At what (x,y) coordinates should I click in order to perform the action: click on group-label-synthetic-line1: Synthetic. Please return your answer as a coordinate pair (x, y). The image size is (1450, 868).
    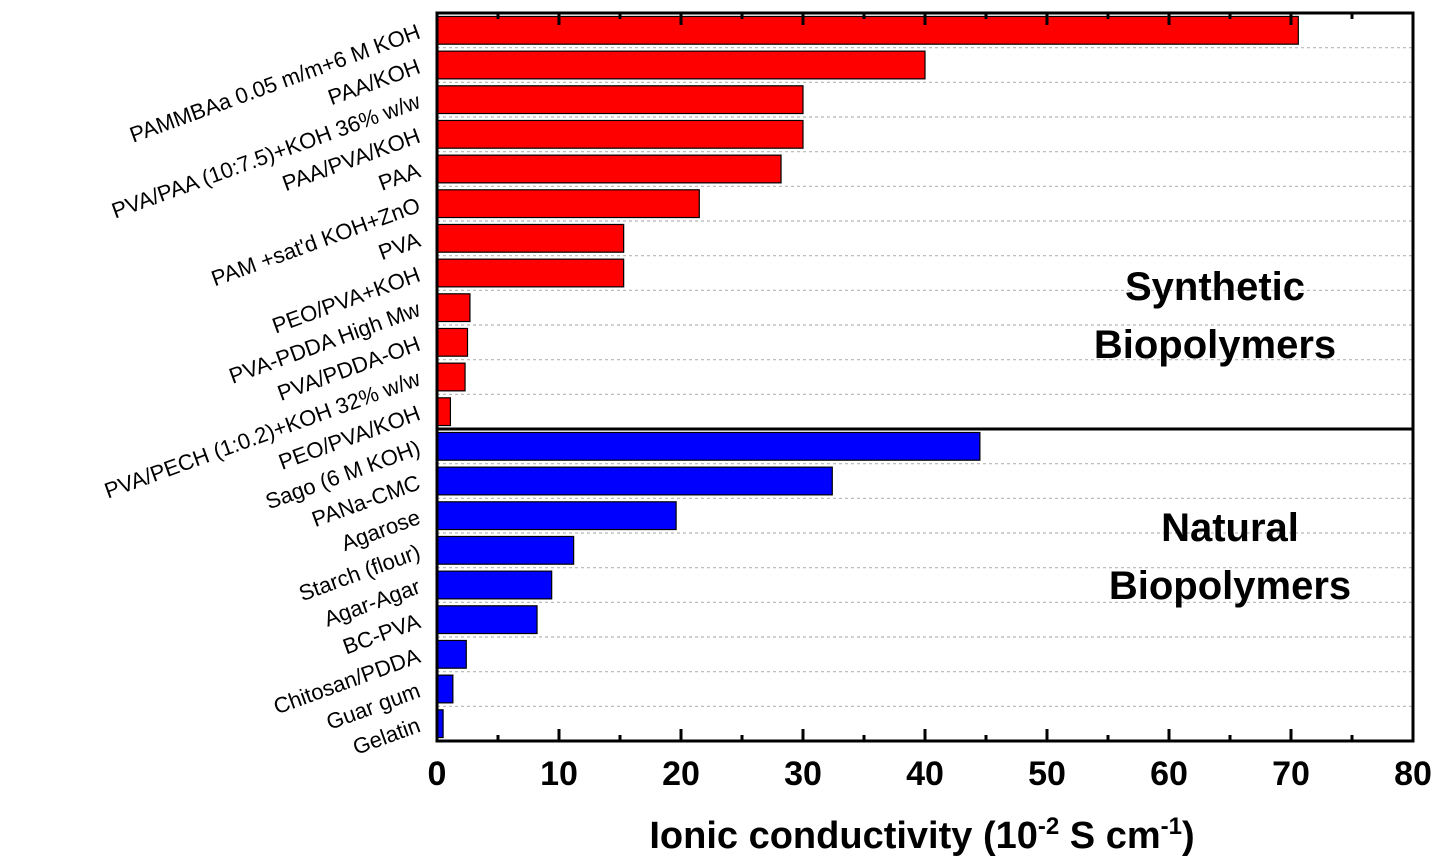
    Looking at the image, I should click on (1215, 287).